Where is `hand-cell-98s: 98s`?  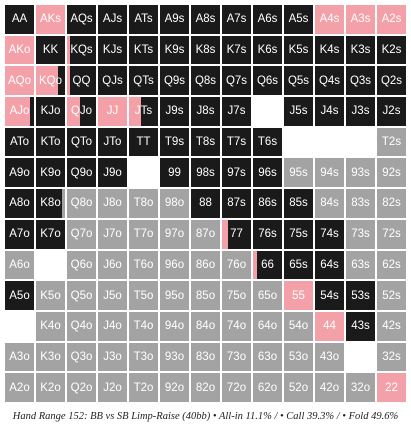 hand-cell-98s: 98s is located at coordinates (205, 173).